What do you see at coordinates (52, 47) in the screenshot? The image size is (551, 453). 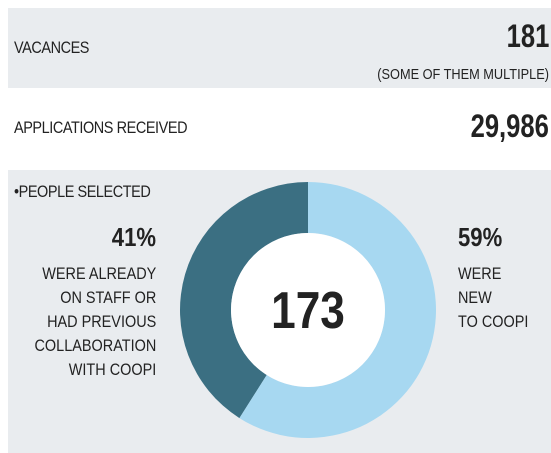 I see `row-label: VACANCES` at bounding box center [52, 47].